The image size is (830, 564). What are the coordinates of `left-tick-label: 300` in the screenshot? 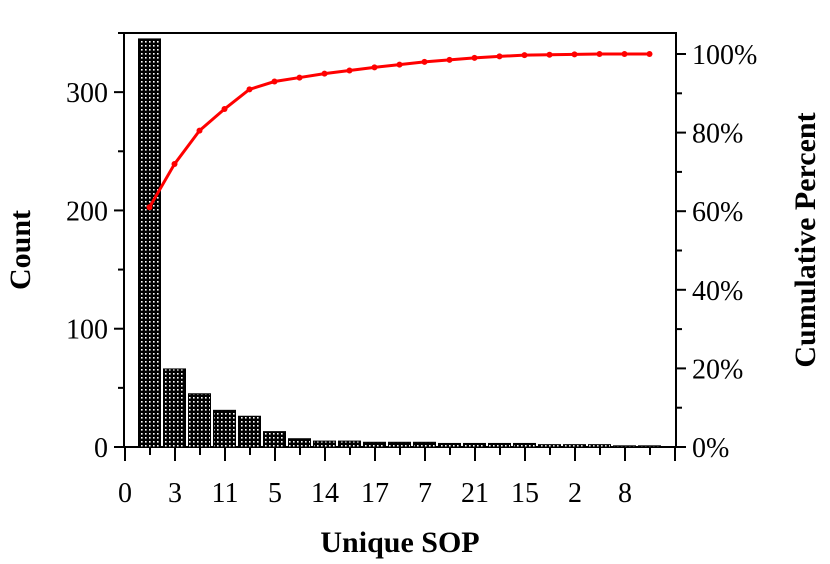 It's located at (87, 93).